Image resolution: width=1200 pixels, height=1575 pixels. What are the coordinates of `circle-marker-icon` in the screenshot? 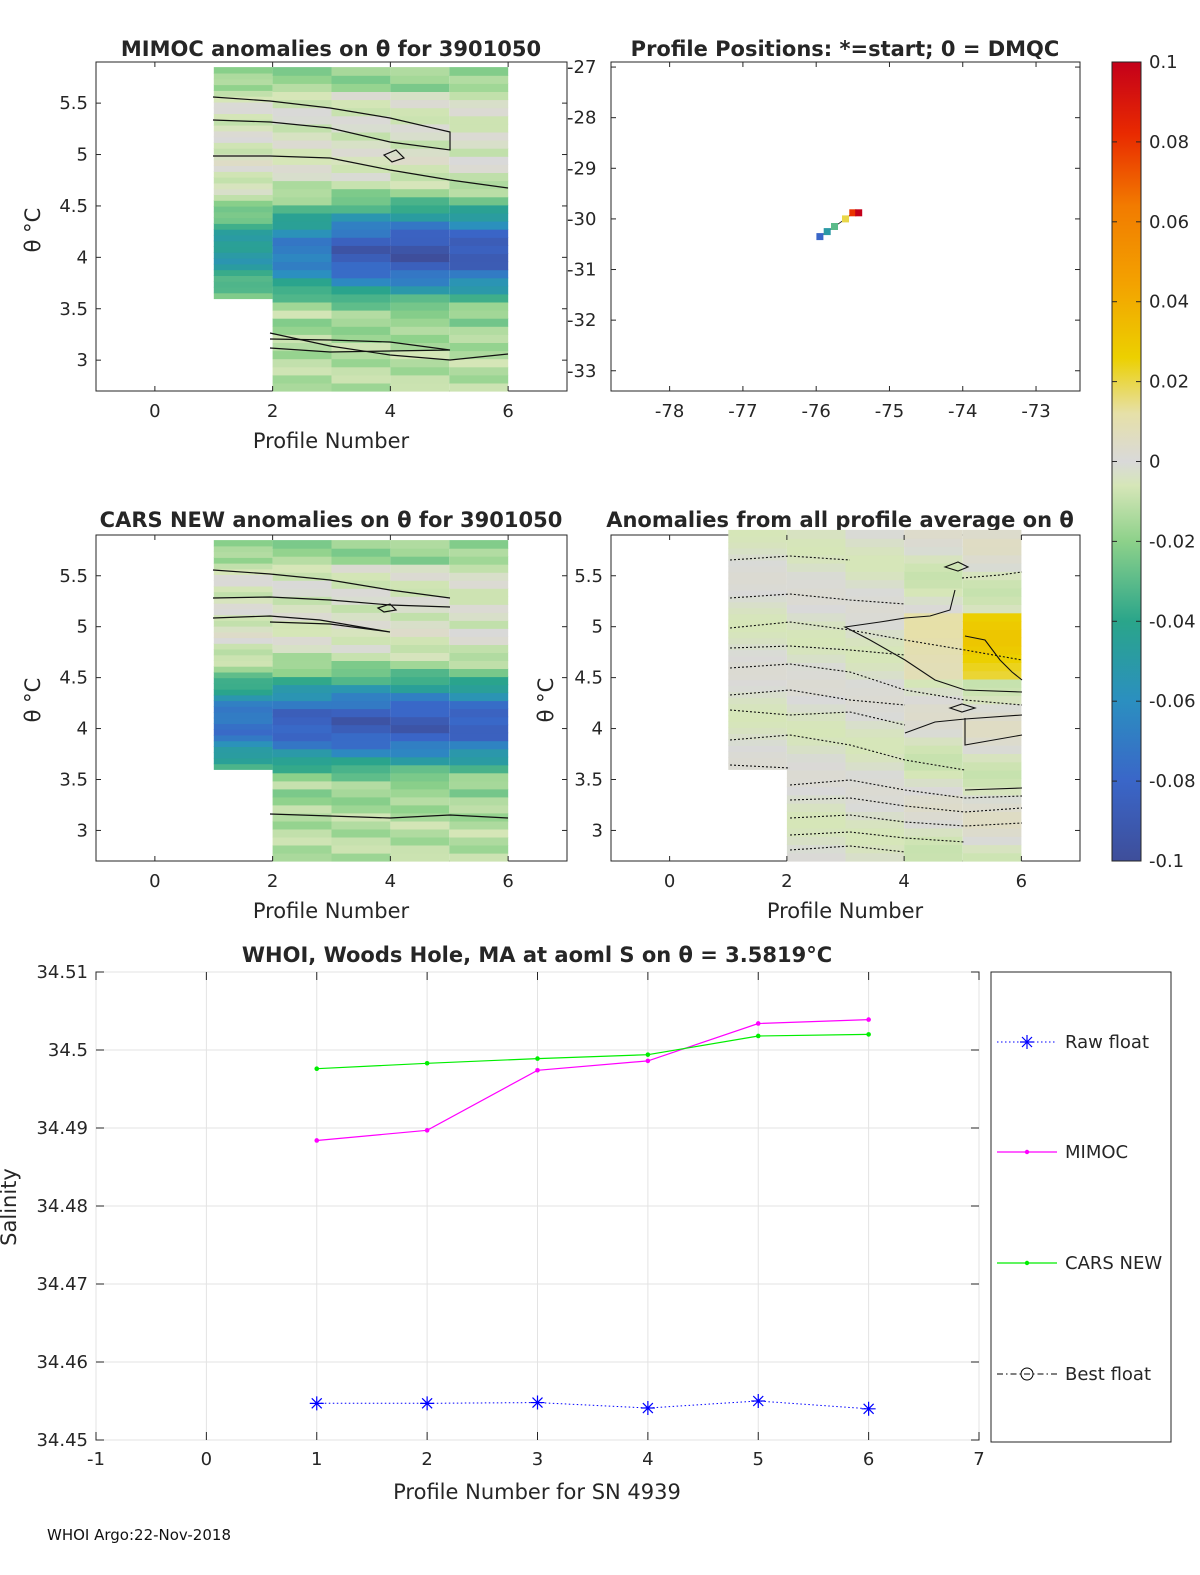 It's located at (1027, 1374).